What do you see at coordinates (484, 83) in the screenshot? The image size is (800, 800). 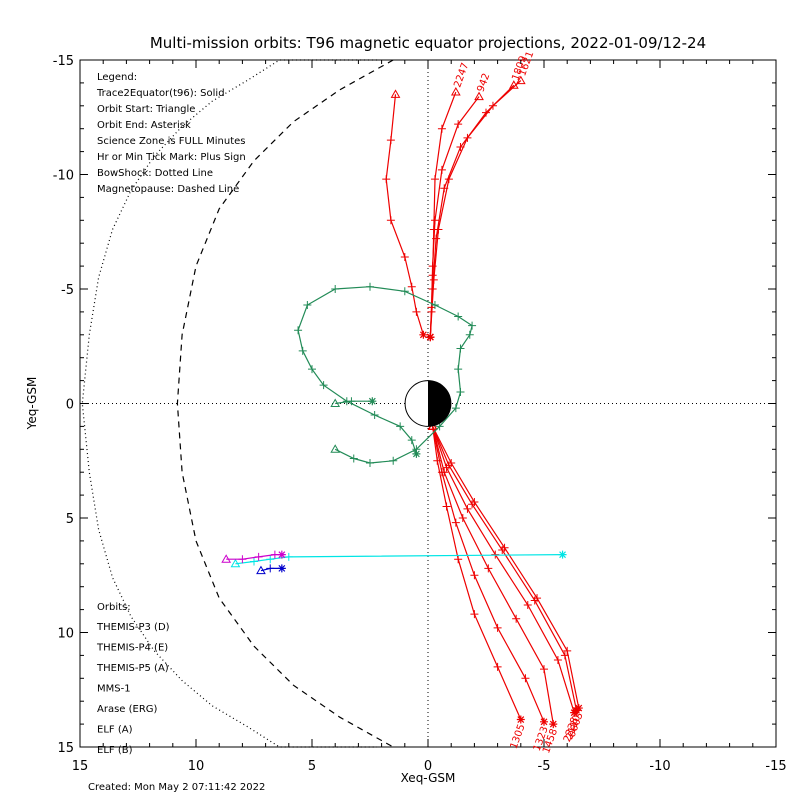 I see `orbit-time-label: 942` at bounding box center [484, 83].